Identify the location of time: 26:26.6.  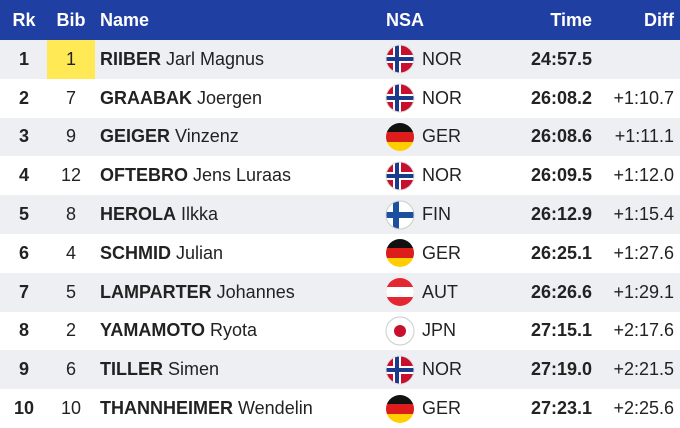
(561, 291).